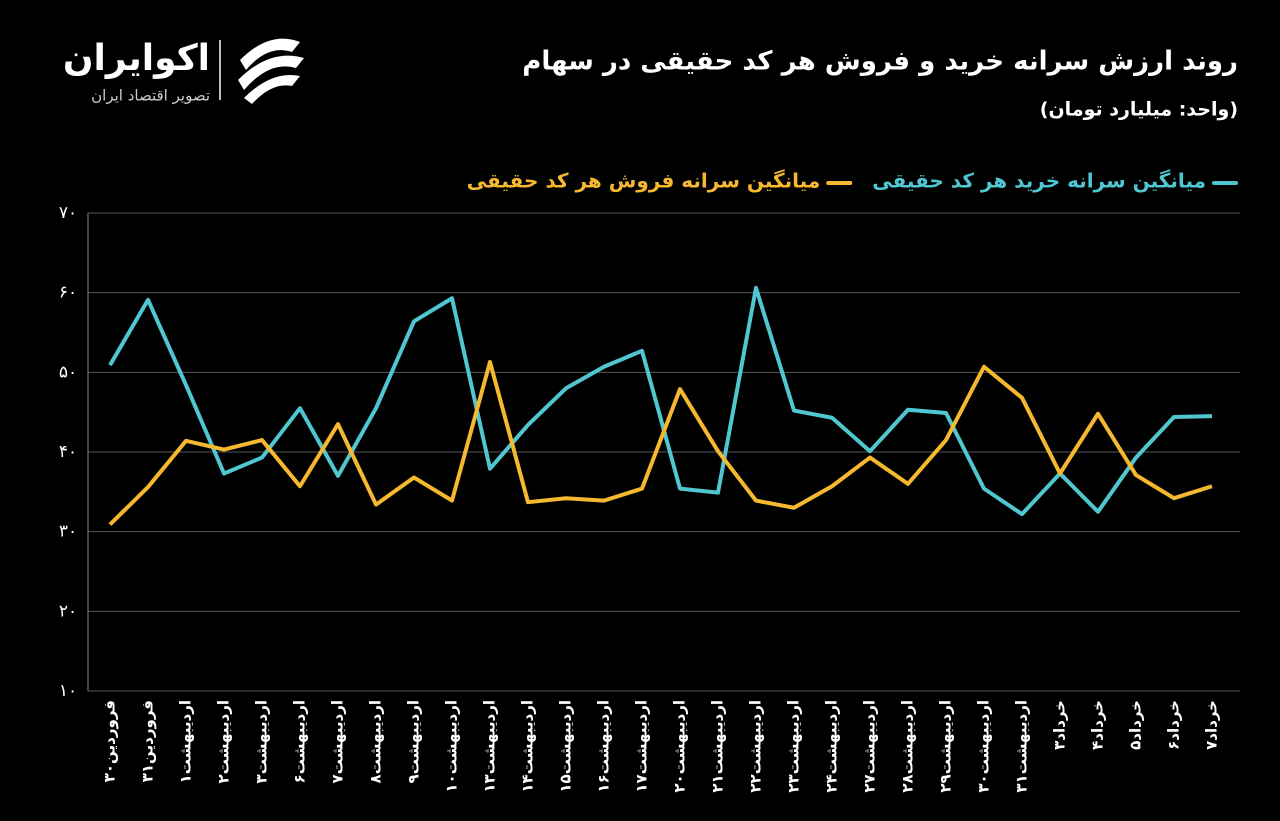 This screenshot has width=1280, height=821. Describe the element at coordinates (68, 611) in the screenshot. I see `y-tick-label: ۲۰` at that location.